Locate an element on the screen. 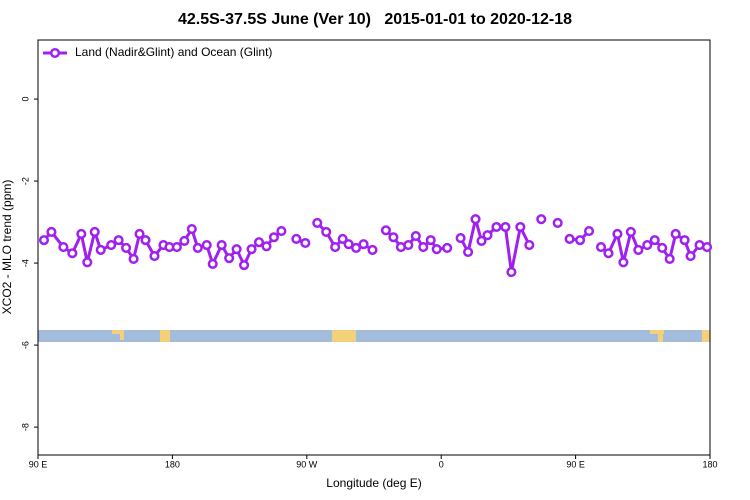 This screenshot has height=500, width=750. x-tick-label: 0 is located at coordinates (441, 464).